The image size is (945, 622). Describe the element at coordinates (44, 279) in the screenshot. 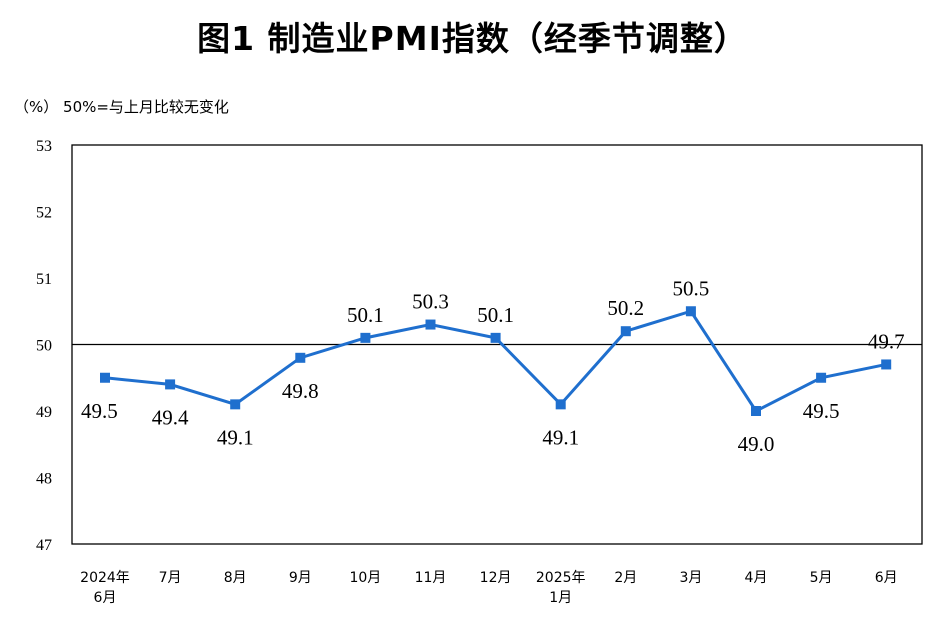

I see `y-tick-label: 51` at that location.